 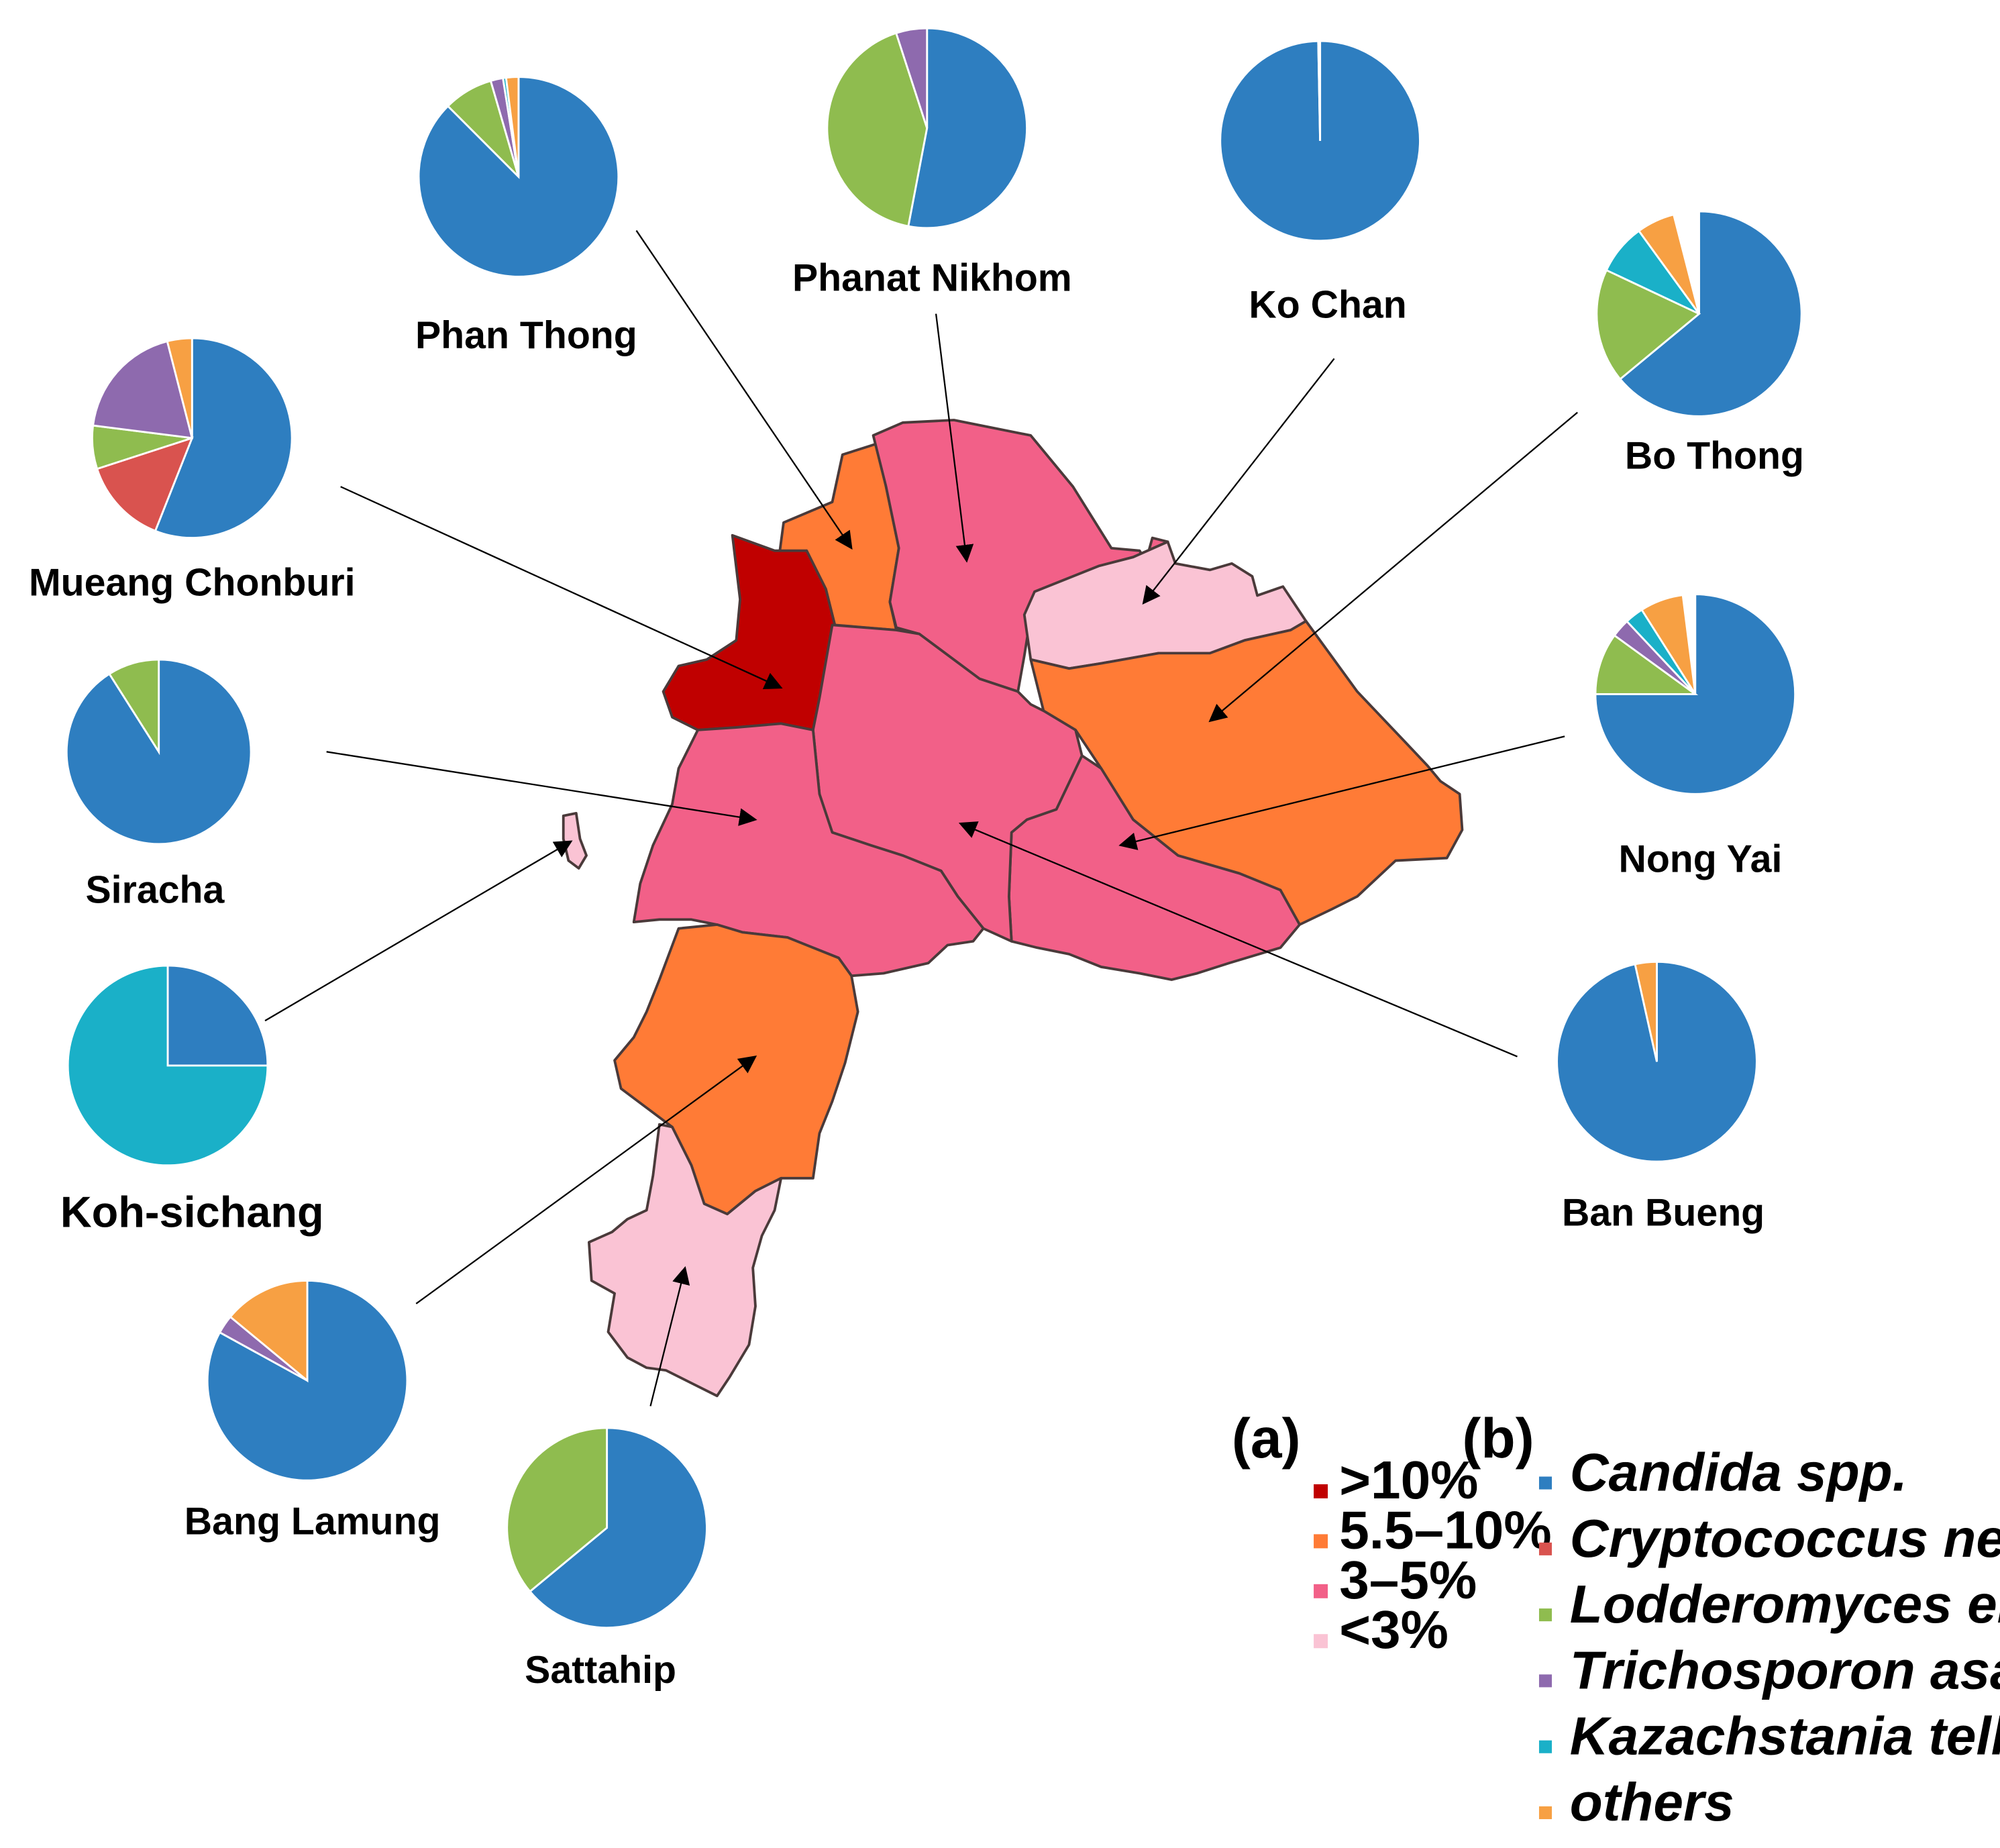 What do you see at coordinates (1668, 644) in the screenshot?
I see `pie-slice-nong-yai-others` at bounding box center [1668, 644].